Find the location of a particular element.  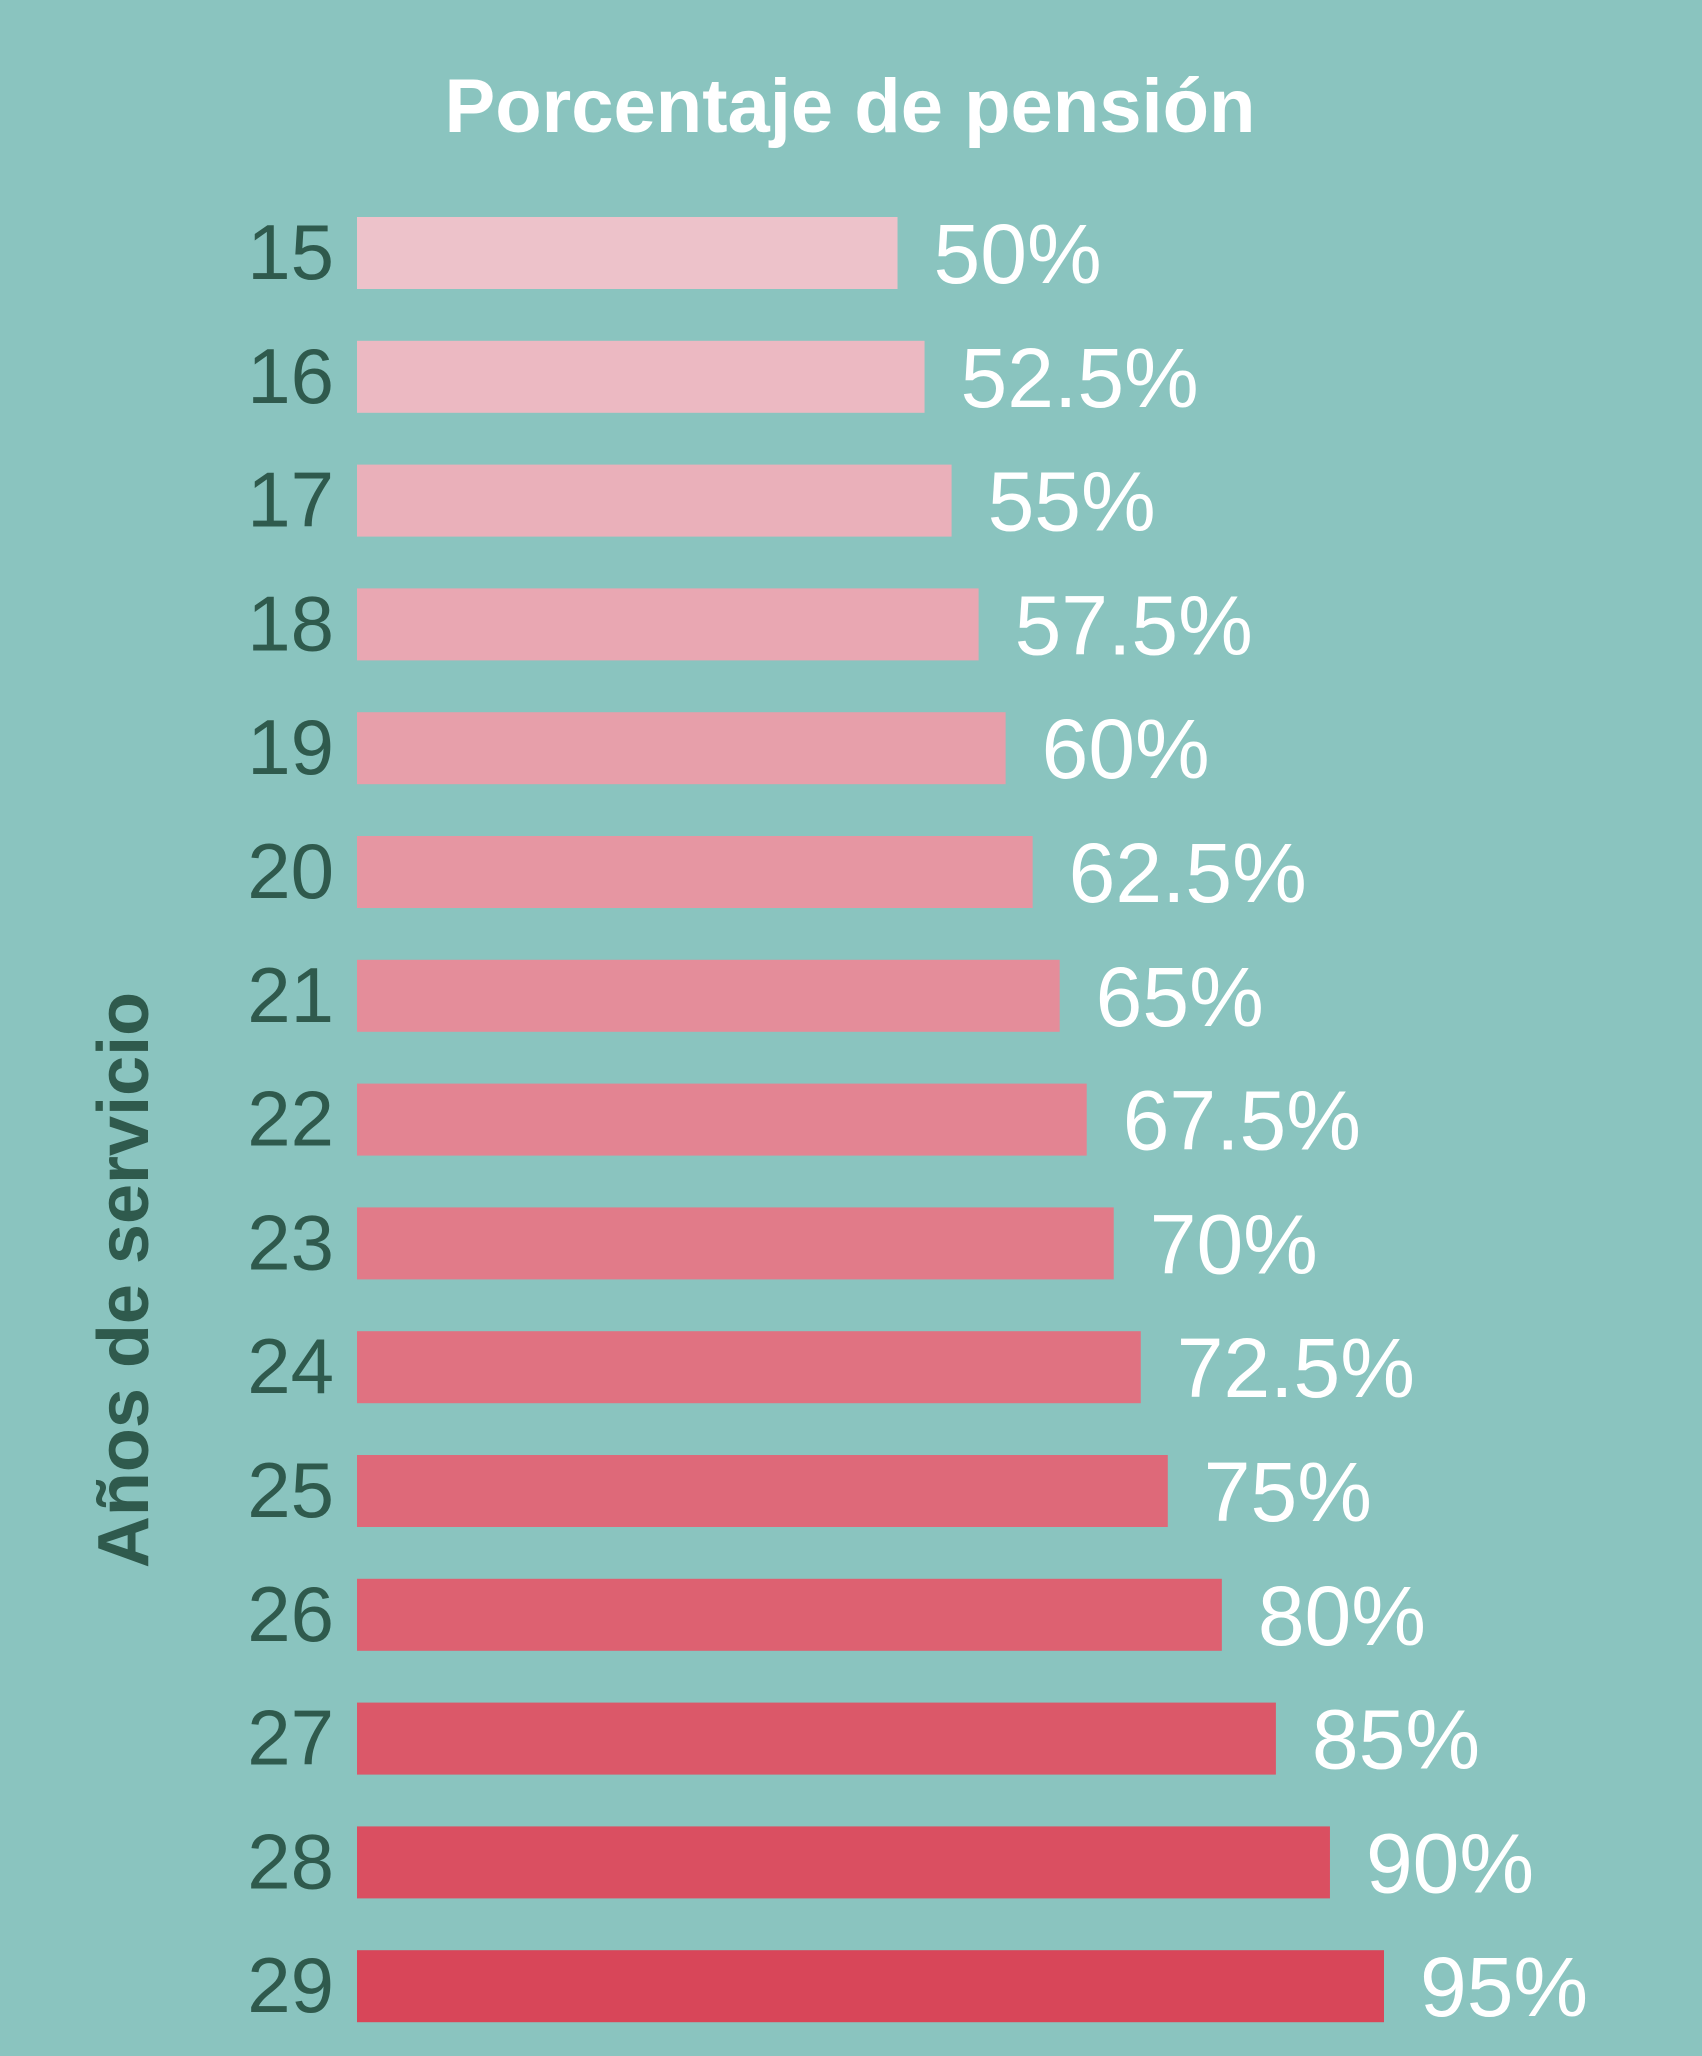

y-tick-label: 22 is located at coordinates (290, 1119).